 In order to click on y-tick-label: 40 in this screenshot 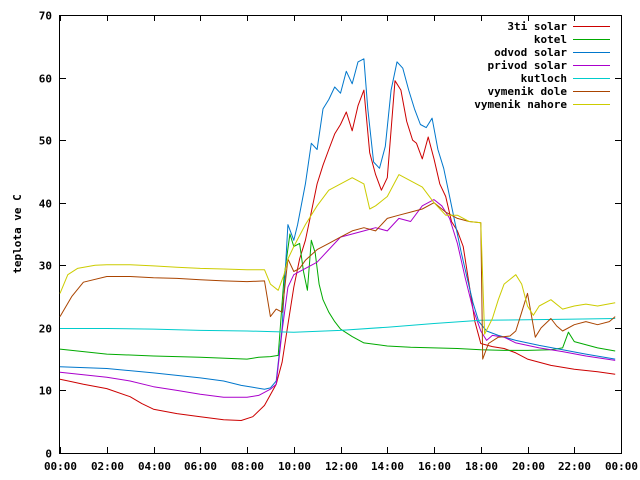, I will do `click(45, 204)`.